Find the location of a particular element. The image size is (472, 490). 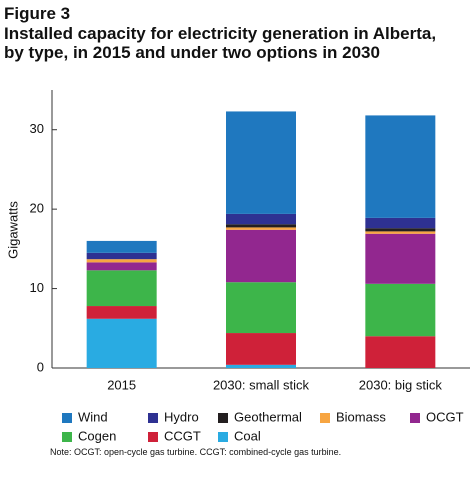

legend-label: Biomass is located at coordinates (361, 416).